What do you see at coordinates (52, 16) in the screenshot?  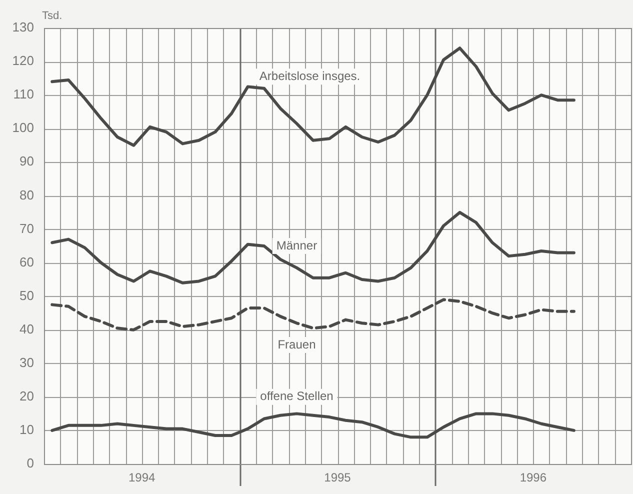 I see `y-axis-title: Tsd.` at bounding box center [52, 16].